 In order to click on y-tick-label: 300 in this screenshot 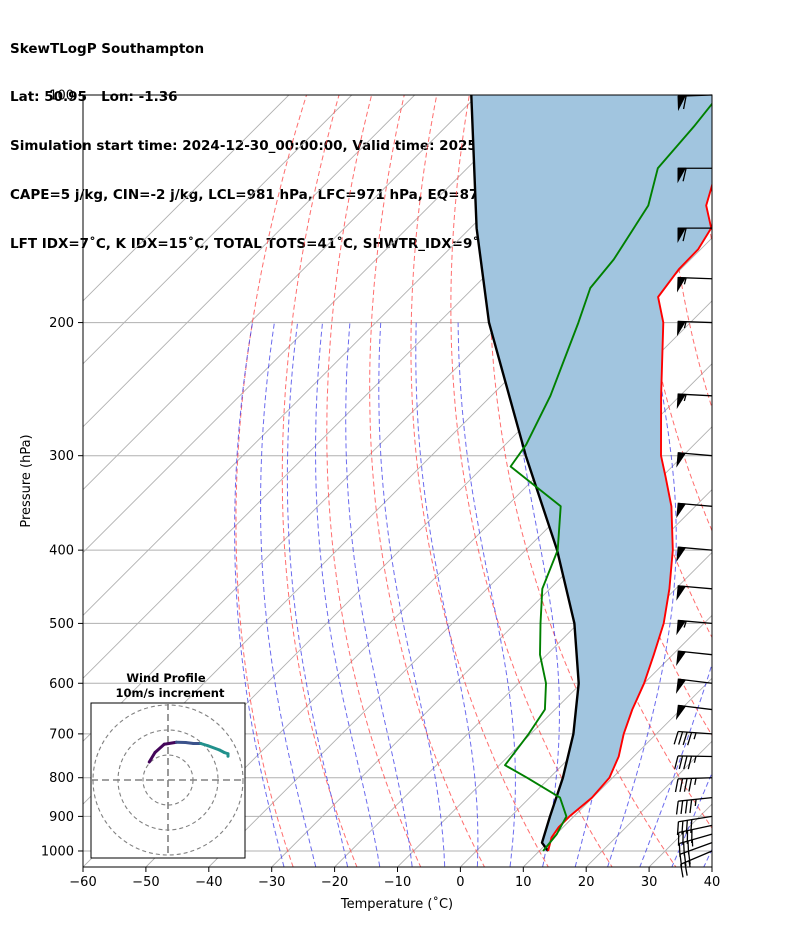, I will do `click(61, 456)`.